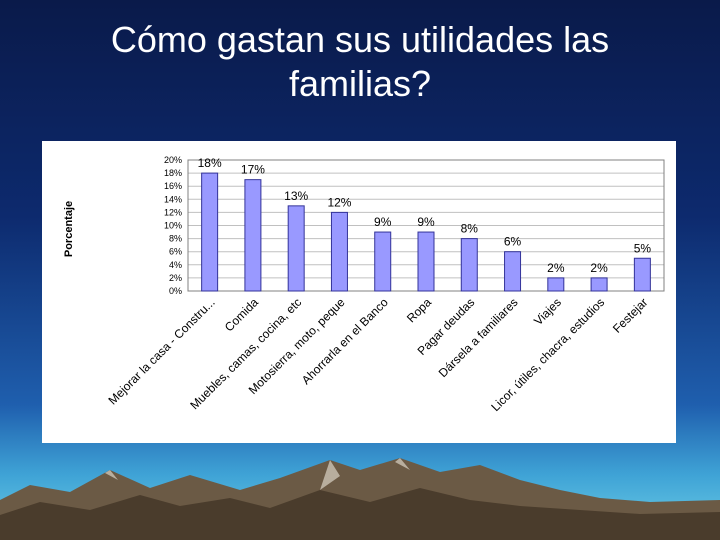 Image resolution: width=720 pixels, height=540 pixels. I want to click on y-tick-label: 8%, so click(175, 239).